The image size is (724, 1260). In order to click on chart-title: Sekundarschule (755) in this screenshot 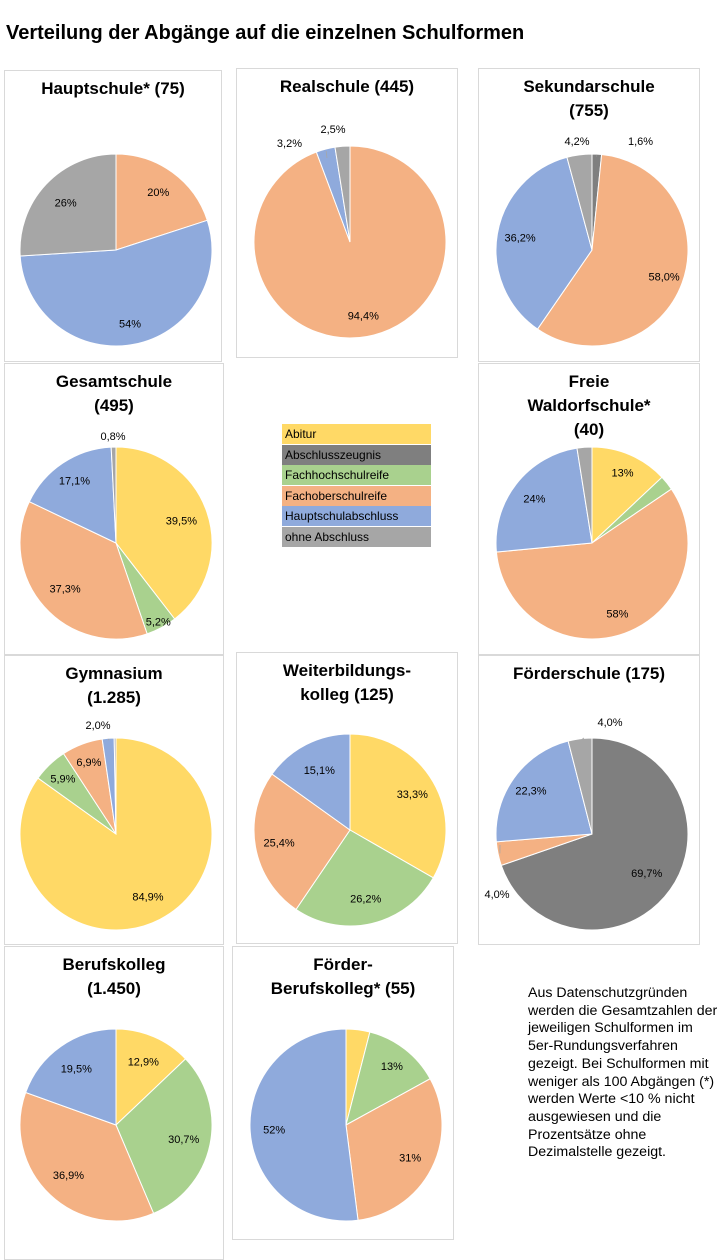, I will do `click(589, 99)`.